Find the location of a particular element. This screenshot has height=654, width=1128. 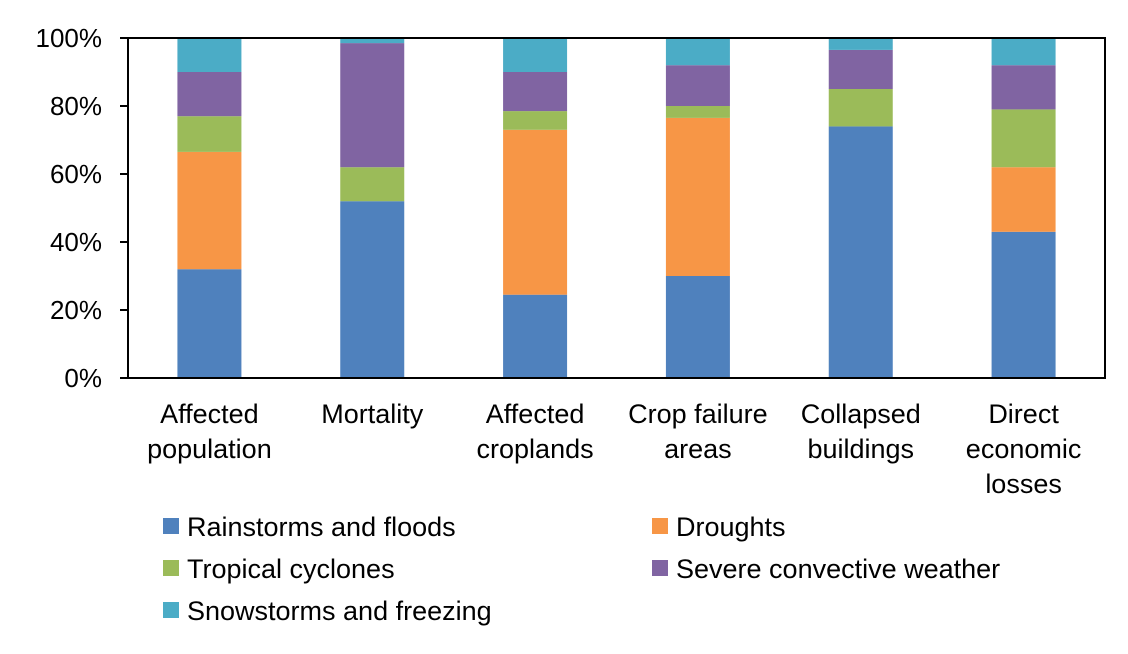

legend-item-droughts: Droughts is located at coordinates (719, 527).